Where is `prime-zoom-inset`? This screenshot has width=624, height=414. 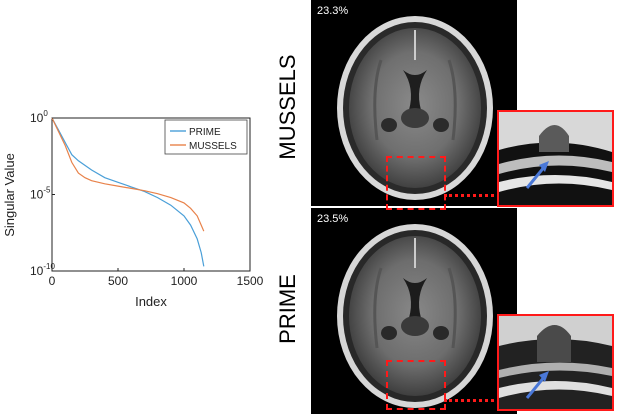 prime-zoom-inset is located at coordinates (555, 362).